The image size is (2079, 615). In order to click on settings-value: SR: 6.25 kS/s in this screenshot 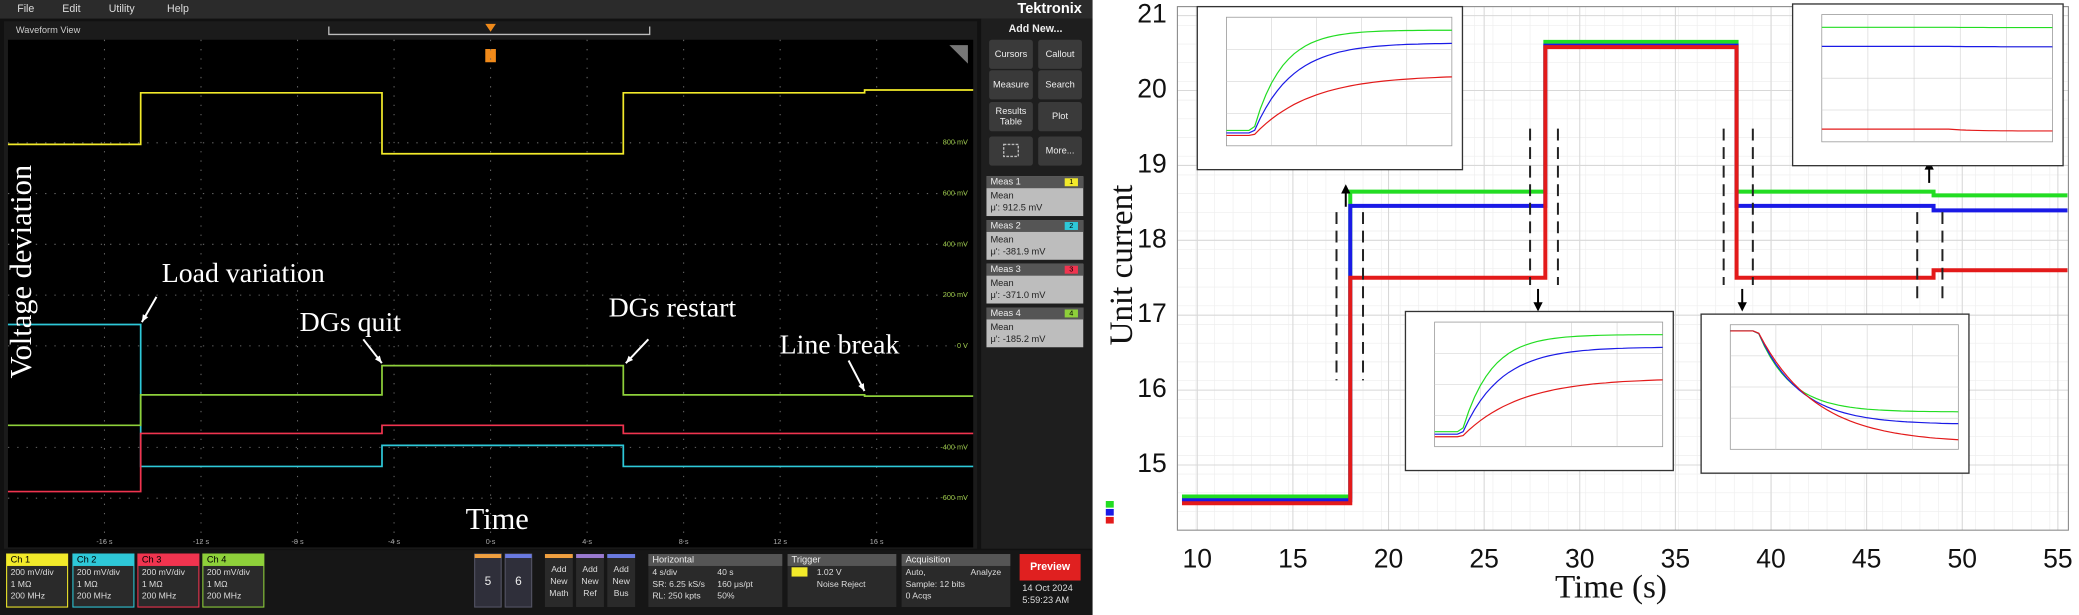, I will do `click(678, 584)`.